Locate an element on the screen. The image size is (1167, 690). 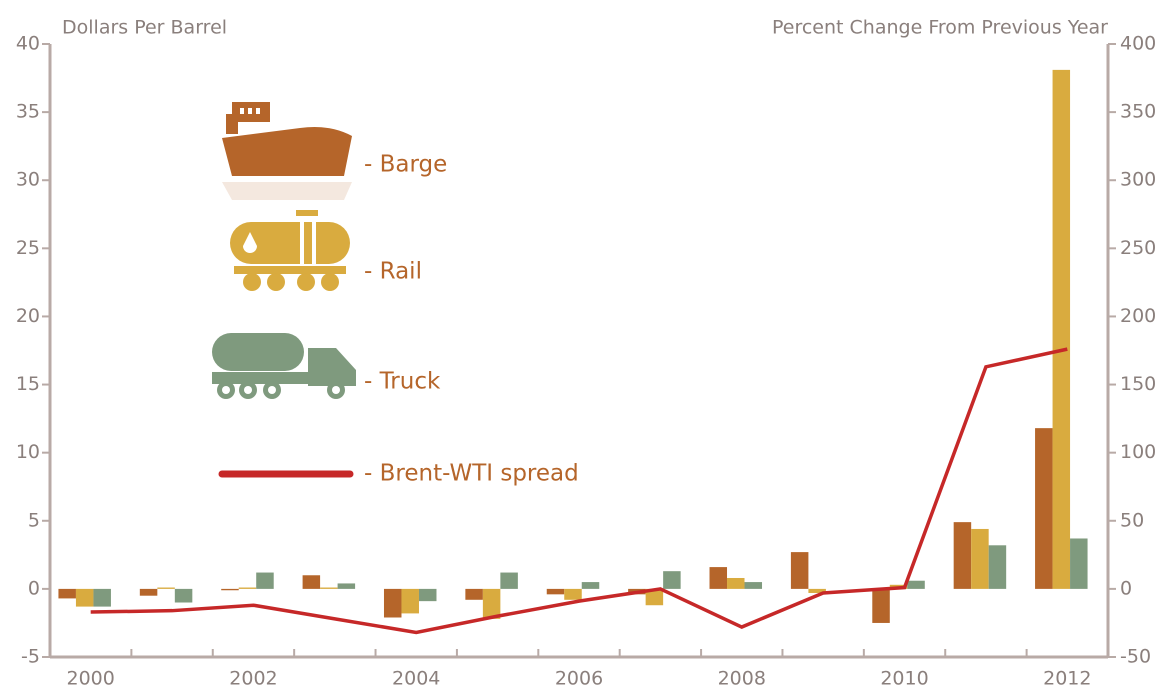
y-tick-label: 0 is located at coordinates (34, 588).